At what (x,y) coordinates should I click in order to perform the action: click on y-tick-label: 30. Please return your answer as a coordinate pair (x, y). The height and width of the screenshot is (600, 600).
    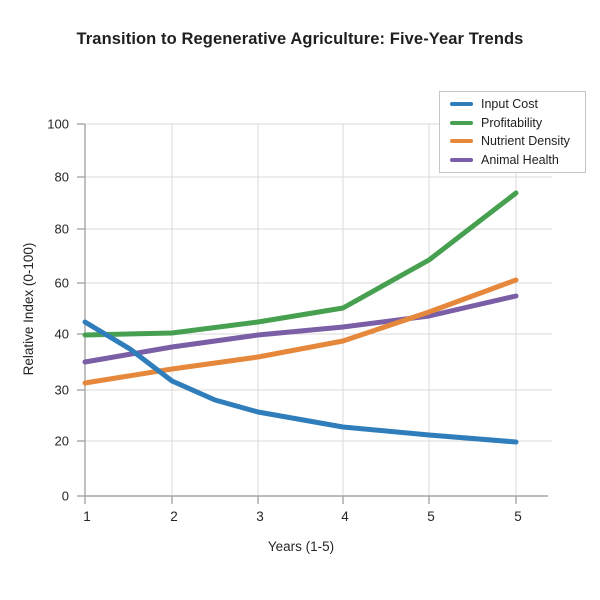
    Looking at the image, I should click on (62, 390).